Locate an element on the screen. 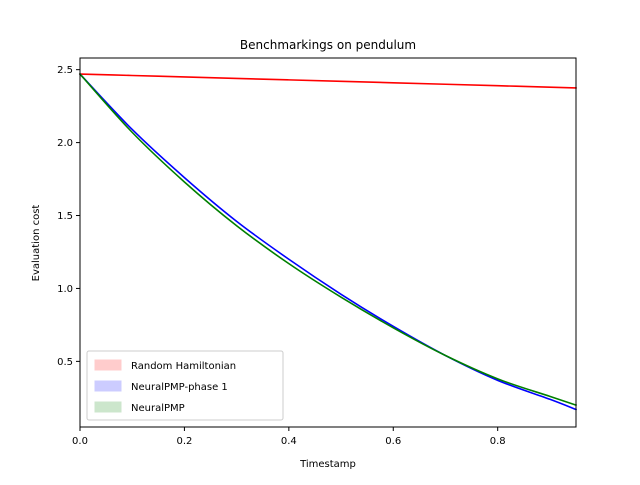 This screenshot has height=485, width=640. legend-label: Random Hamiltonian is located at coordinates (183, 366).